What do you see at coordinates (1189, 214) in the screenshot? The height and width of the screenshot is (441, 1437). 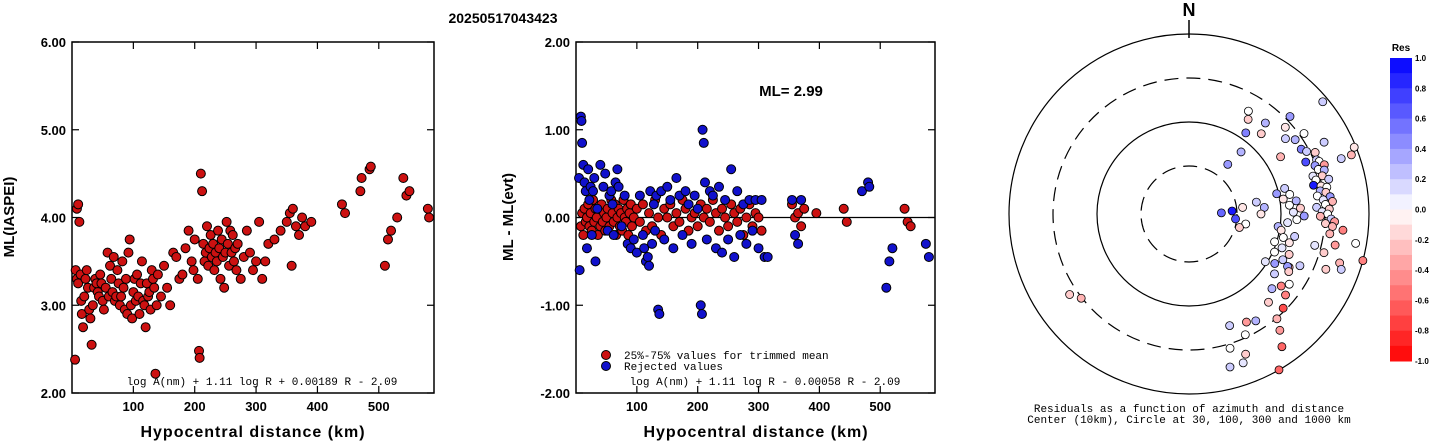 I see `ring-100km` at bounding box center [1189, 214].